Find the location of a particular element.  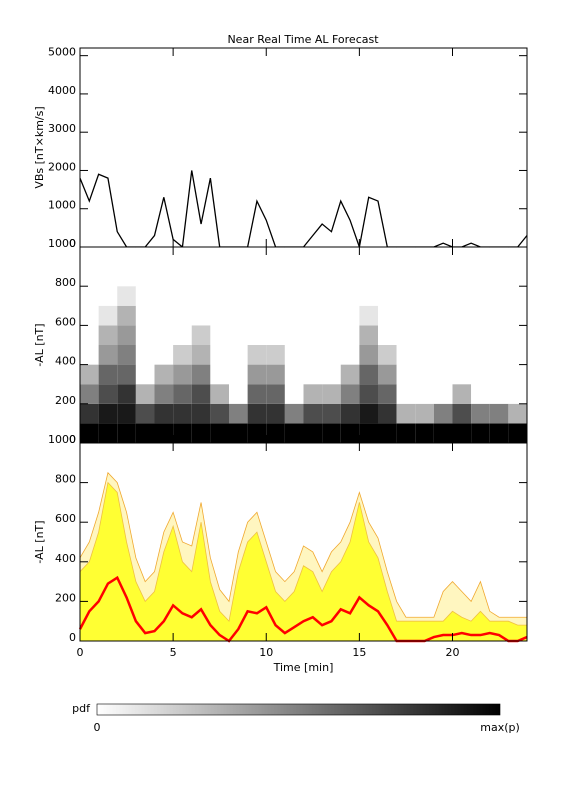

colorbar-max: max(p) is located at coordinates (500, 727).